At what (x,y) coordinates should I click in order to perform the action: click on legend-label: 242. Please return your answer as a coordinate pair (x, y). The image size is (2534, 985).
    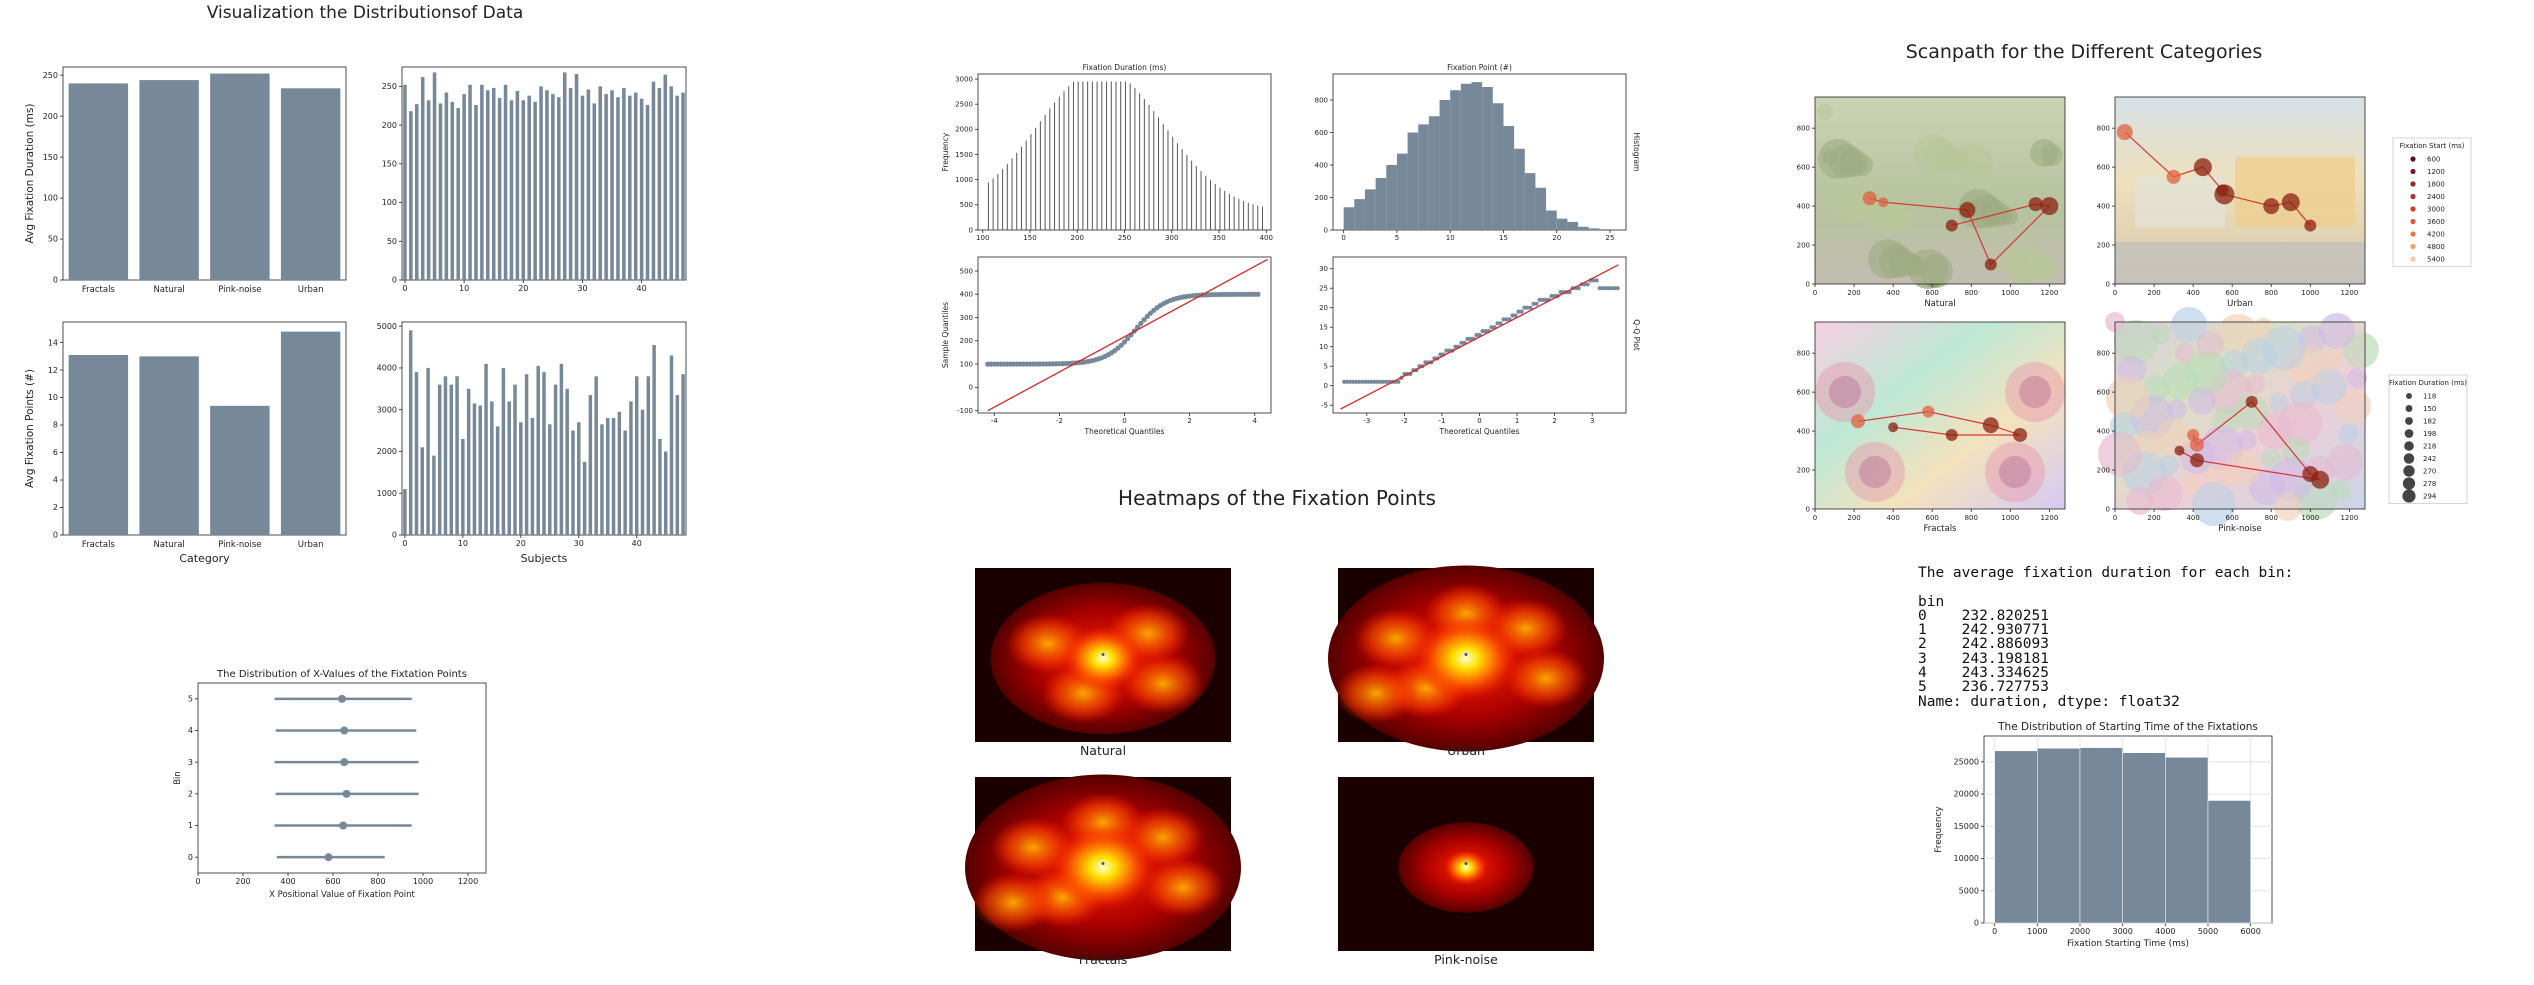
    Looking at the image, I should click on (2429, 459).